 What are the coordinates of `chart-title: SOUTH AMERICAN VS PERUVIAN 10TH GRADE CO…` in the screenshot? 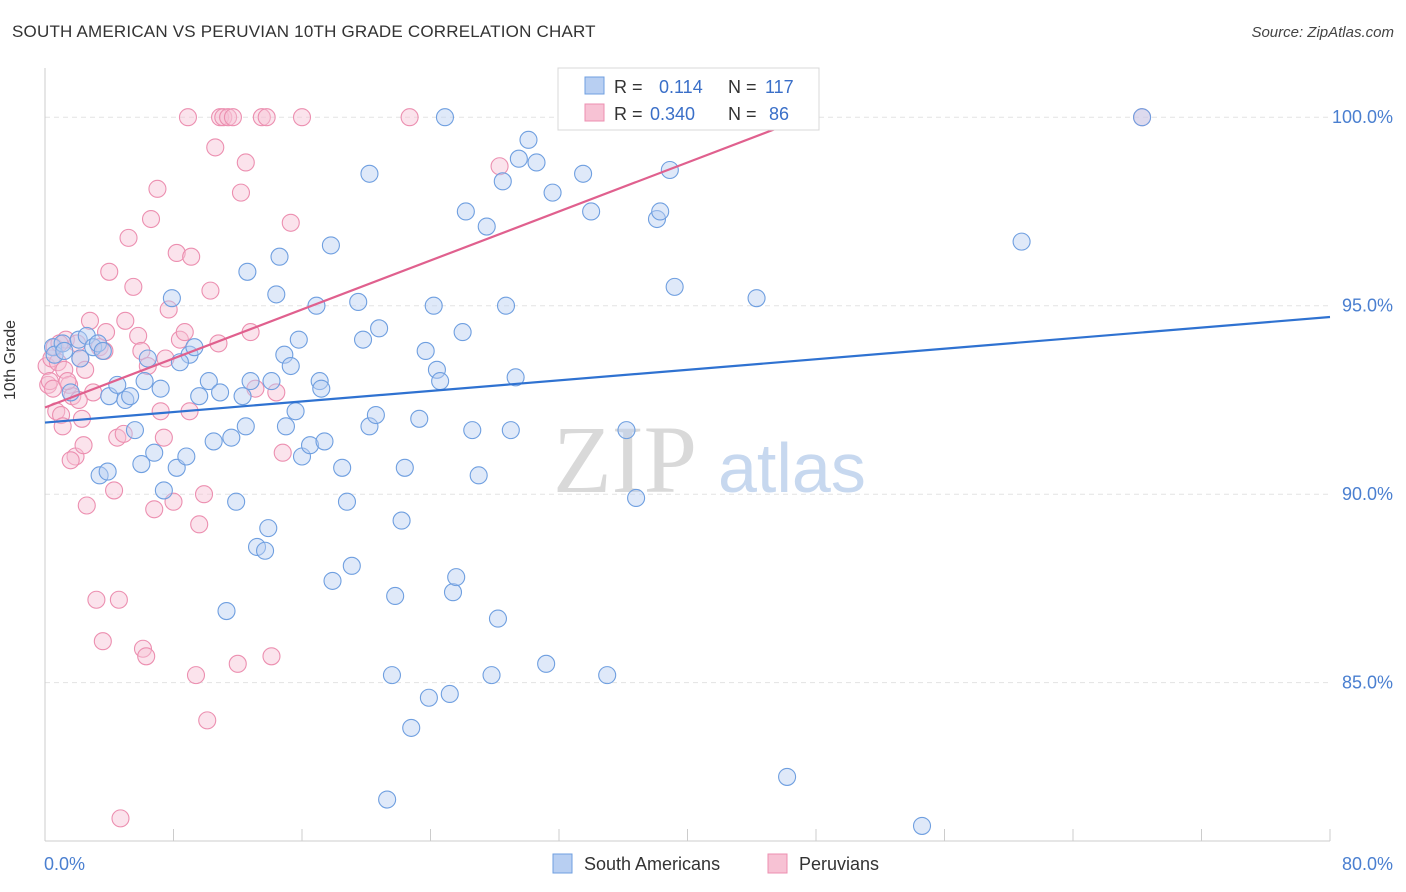 It's located at (304, 31).